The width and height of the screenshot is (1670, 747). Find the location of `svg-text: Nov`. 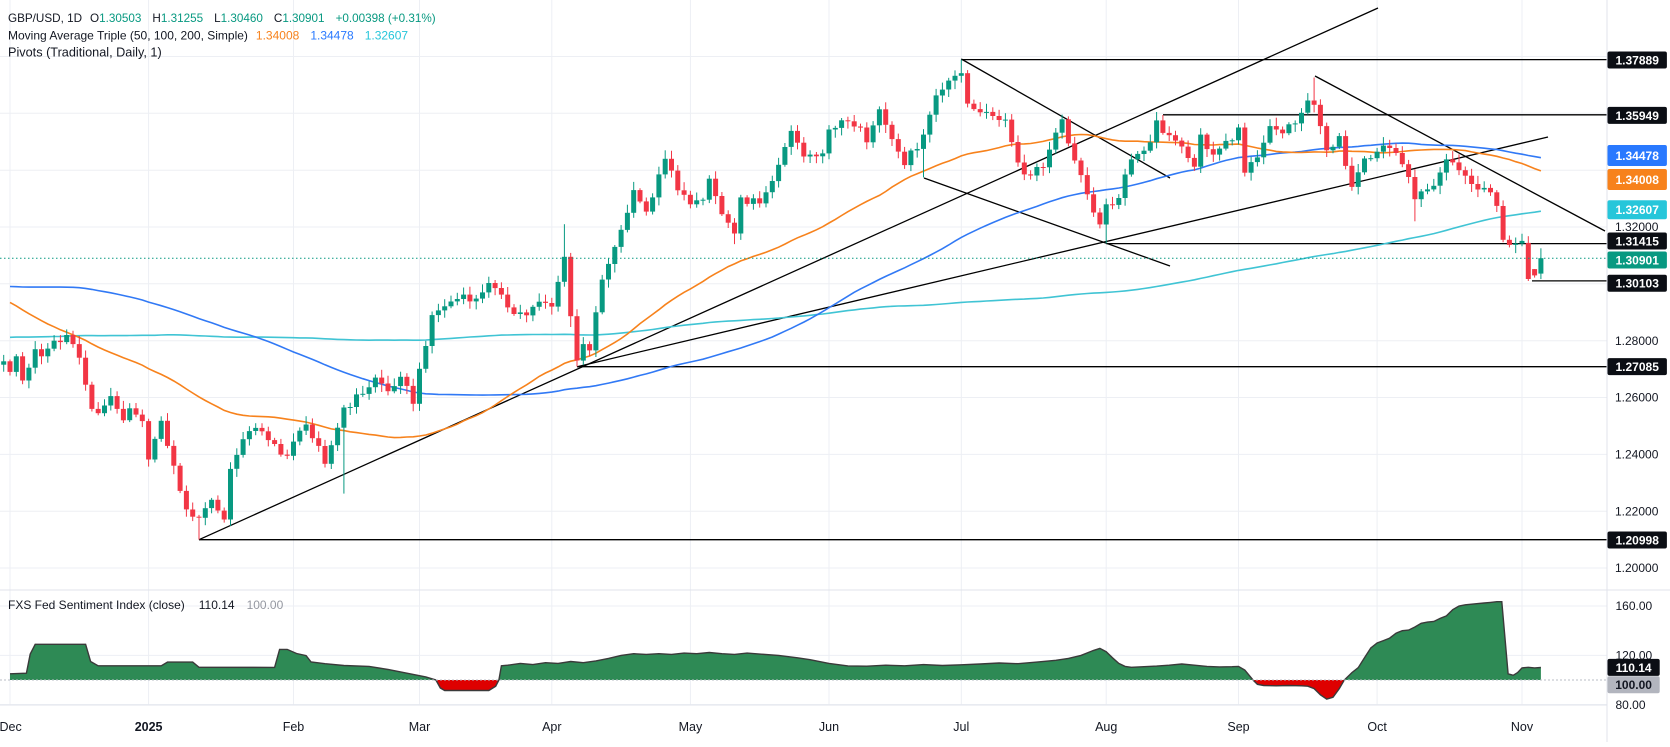

svg-text: Nov is located at coordinates (1522, 727).